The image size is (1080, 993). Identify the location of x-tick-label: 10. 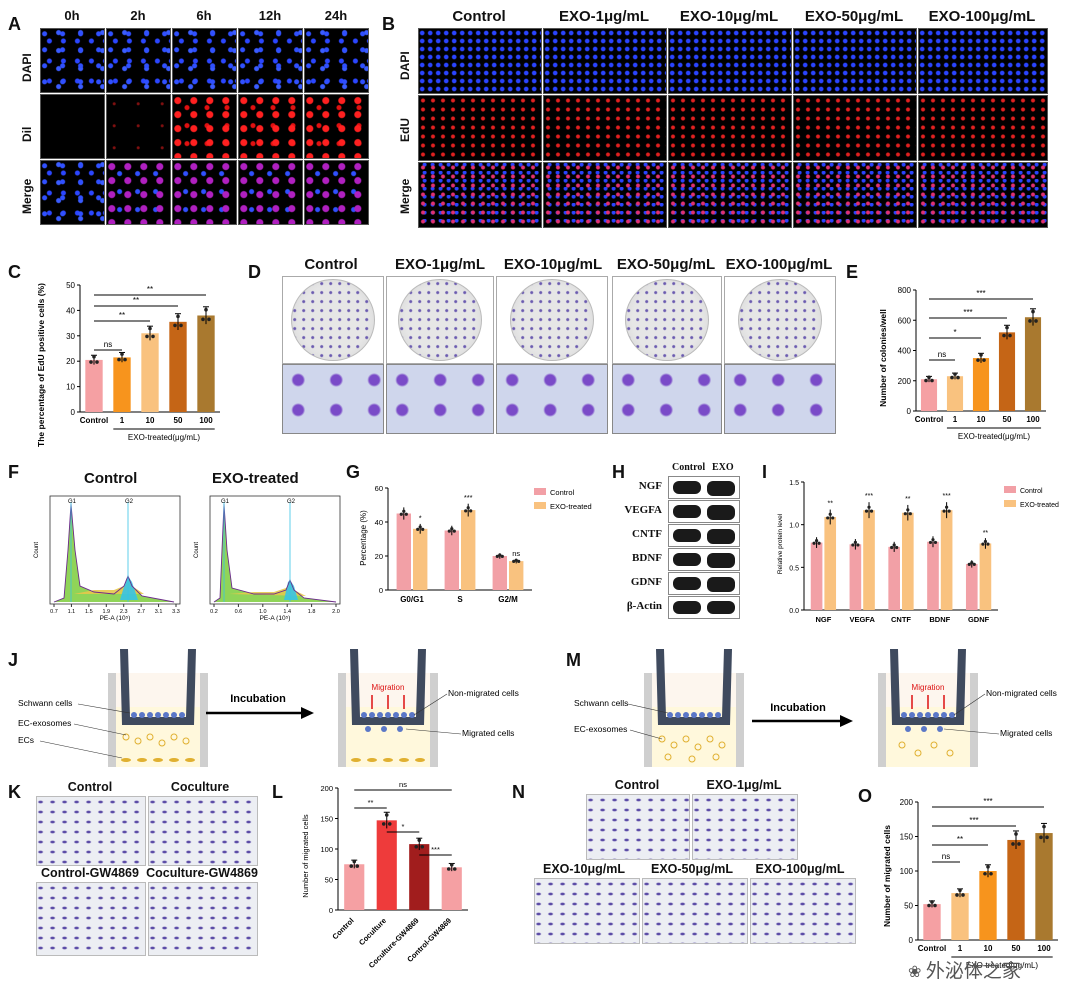
(150, 420).